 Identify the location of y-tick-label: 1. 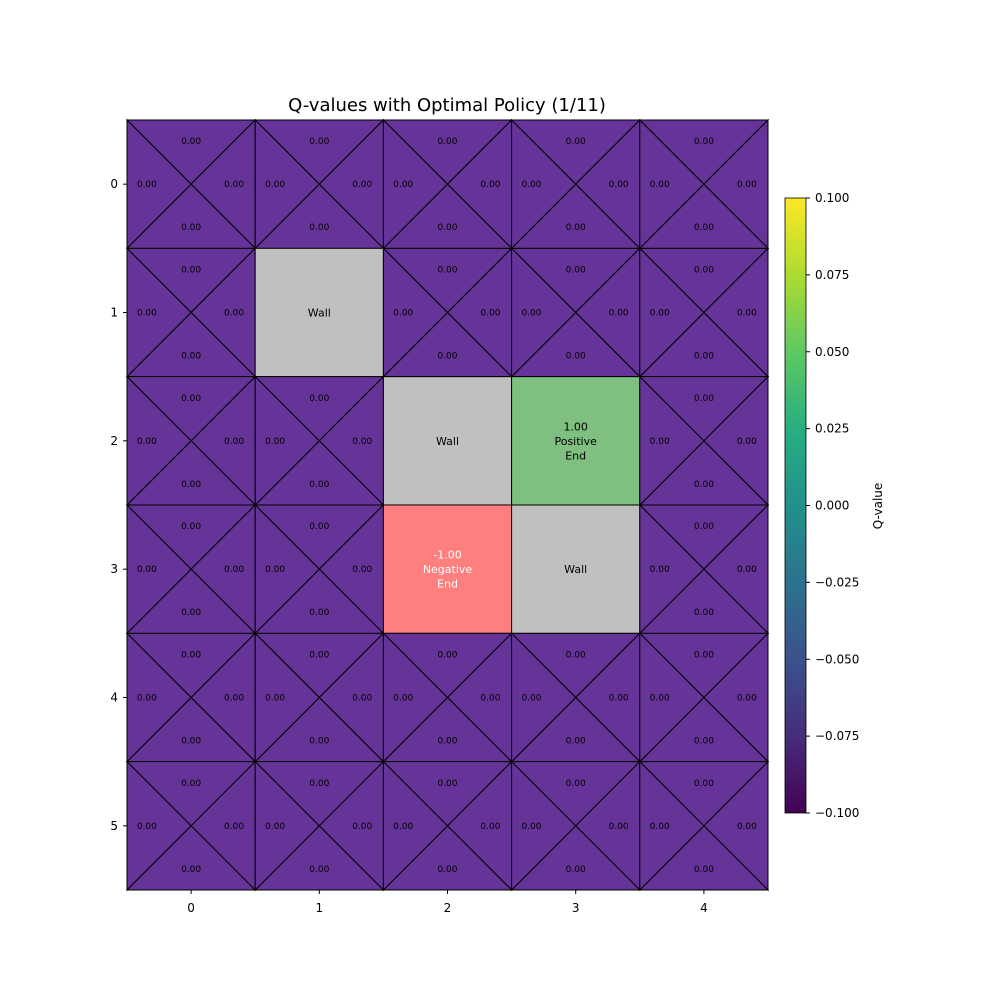
(114, 312).